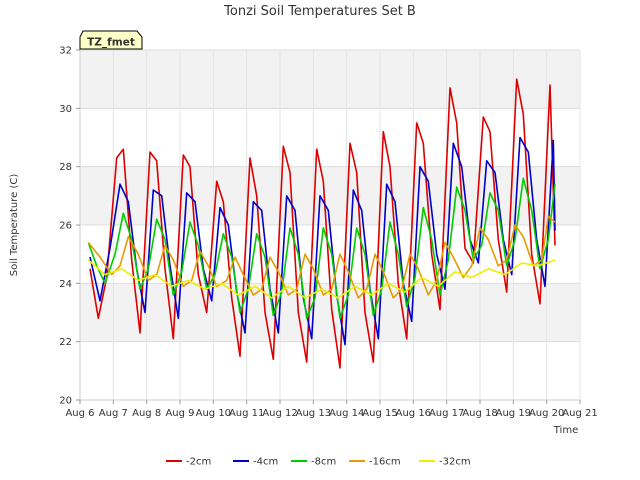  What do you see at coordinates (65, 51) in the screenshot?
I see `y-tick-label: 32` at bounding box center [65, 51].